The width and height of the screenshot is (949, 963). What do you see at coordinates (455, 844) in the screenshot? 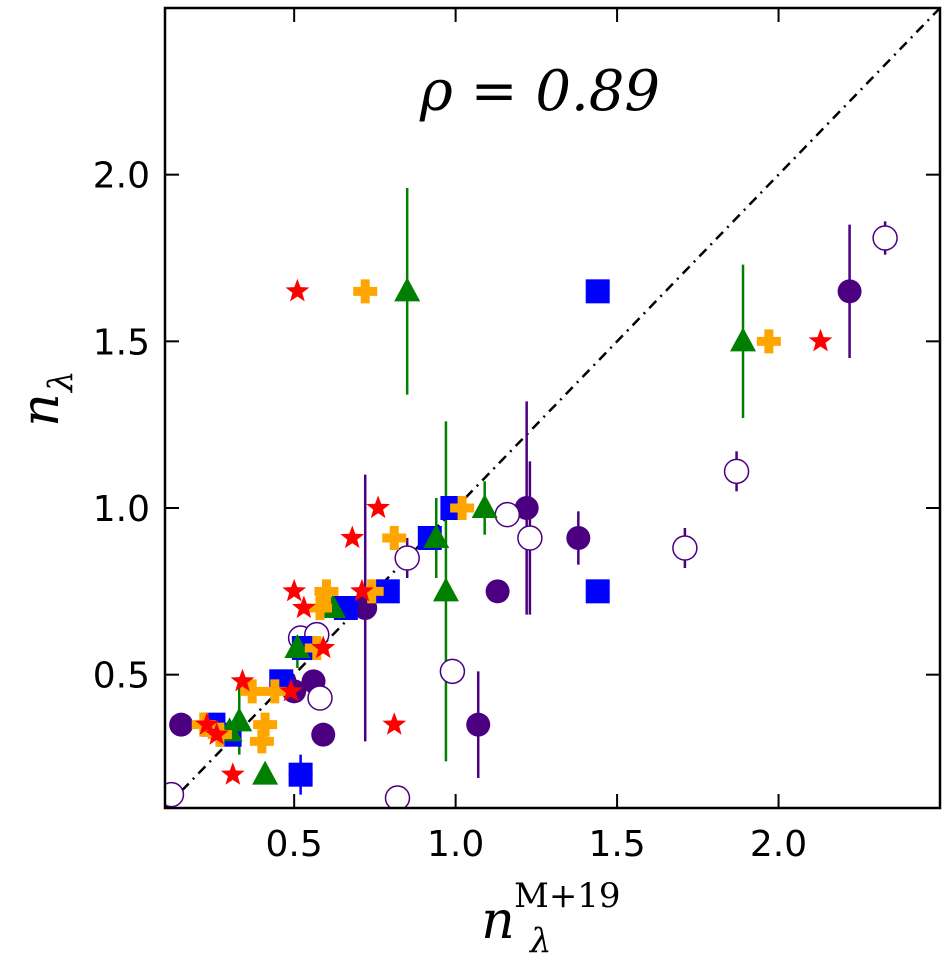
I see `x-tick-label: 1.0` at bounding box center [455, 844].